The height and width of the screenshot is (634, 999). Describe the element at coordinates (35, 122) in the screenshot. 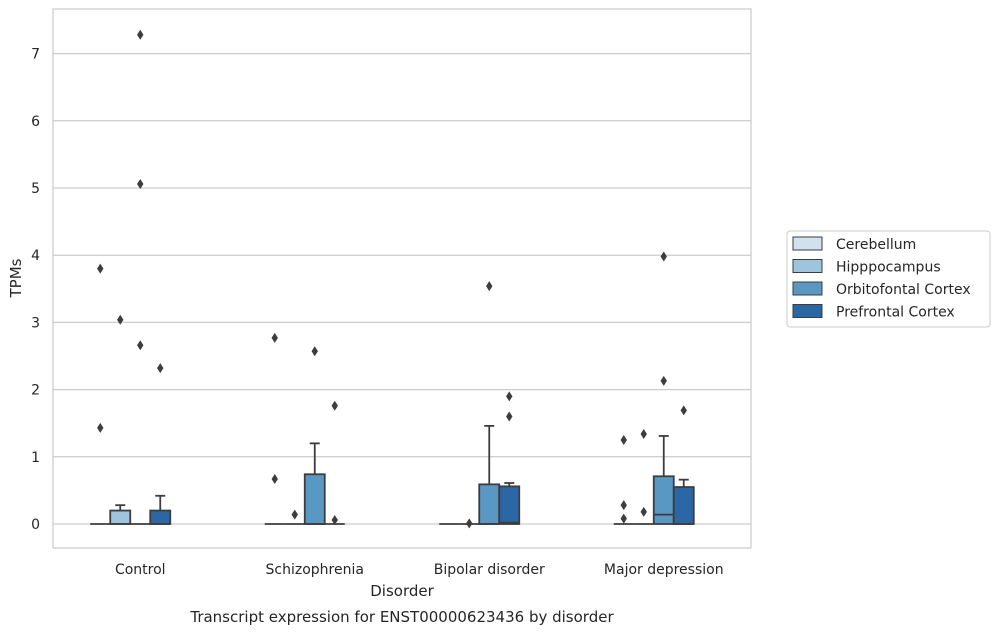

I see `y-tick-label: 6` at that location.